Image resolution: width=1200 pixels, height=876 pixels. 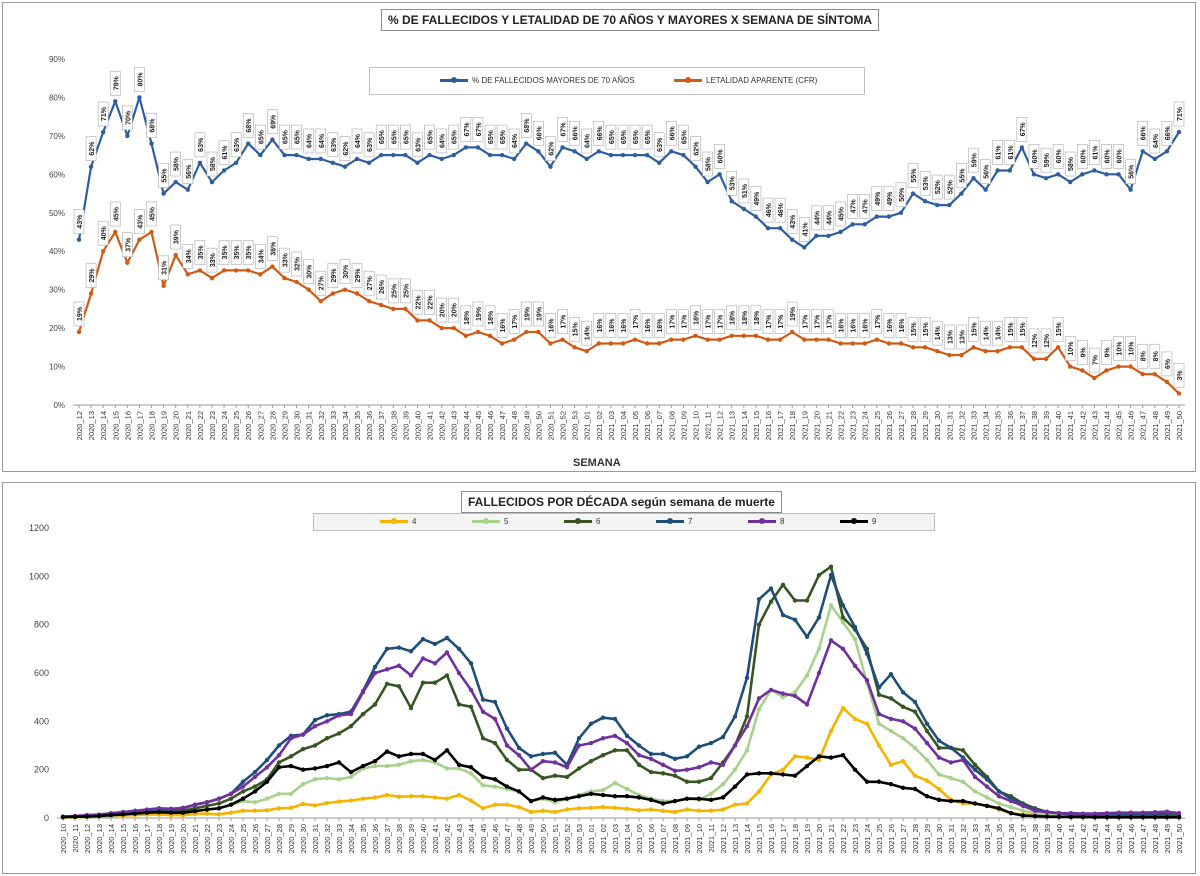 What do you see at coordinates (177, 236) in the screenshot?
I see `data-label: 39%` at bounding box center [177, 236].